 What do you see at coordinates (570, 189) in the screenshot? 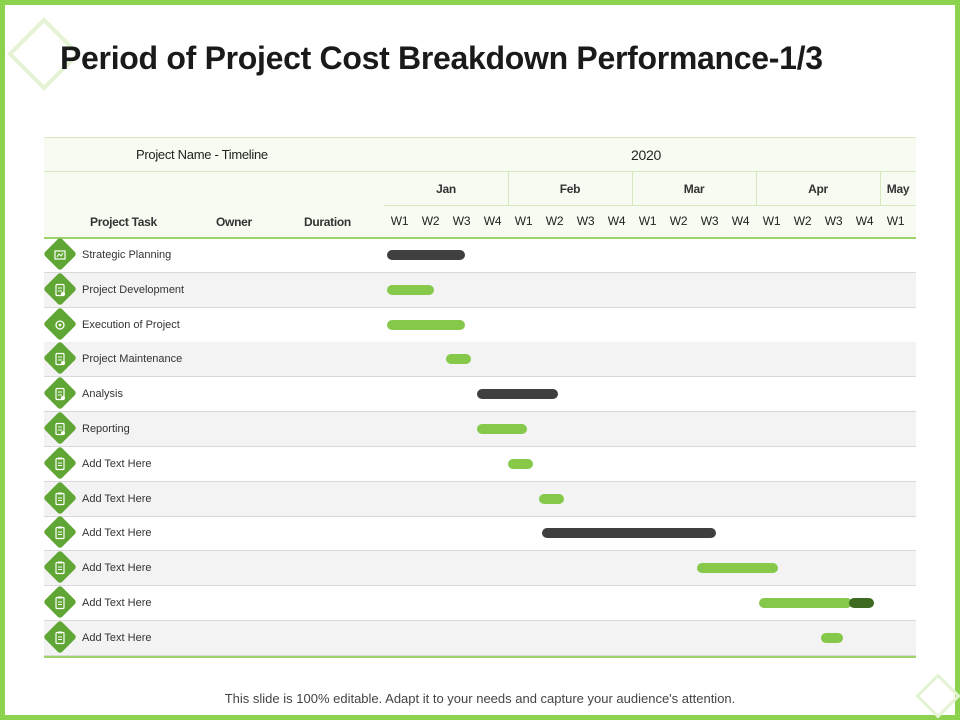
I see `month-label: Feb` at bounding box center [570, 189].